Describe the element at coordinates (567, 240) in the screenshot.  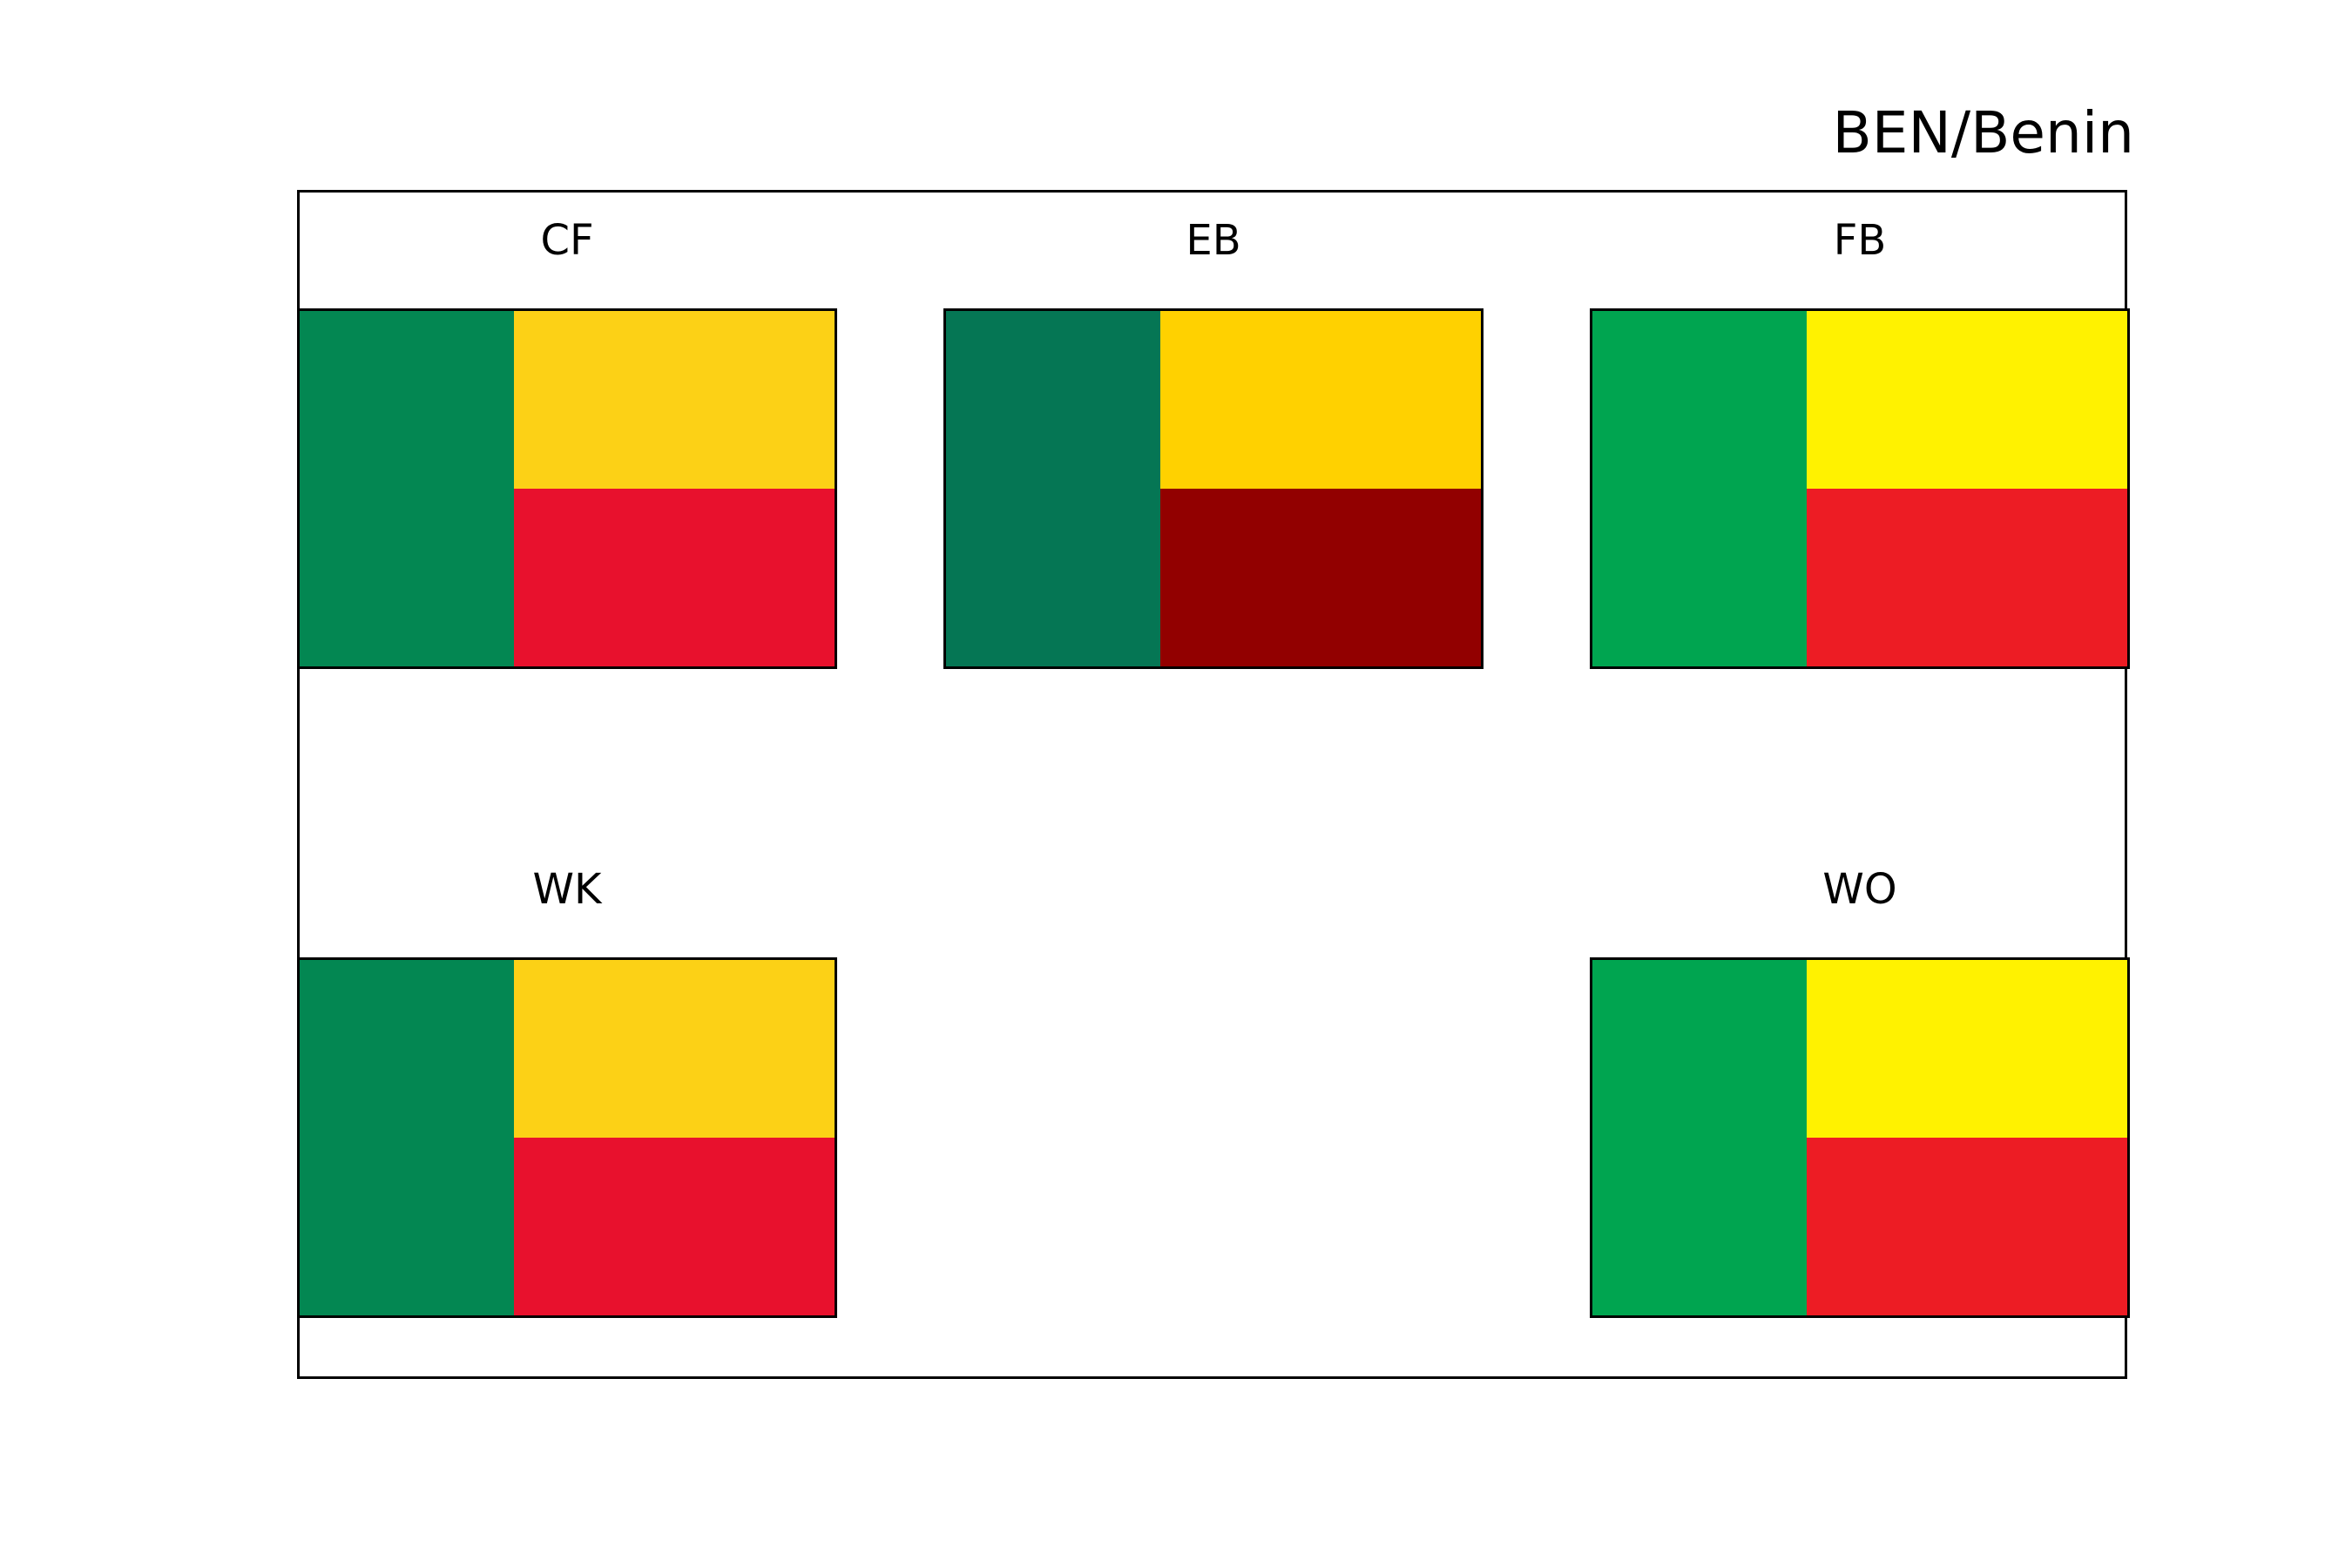
I see `panel-label: CF` at that location.